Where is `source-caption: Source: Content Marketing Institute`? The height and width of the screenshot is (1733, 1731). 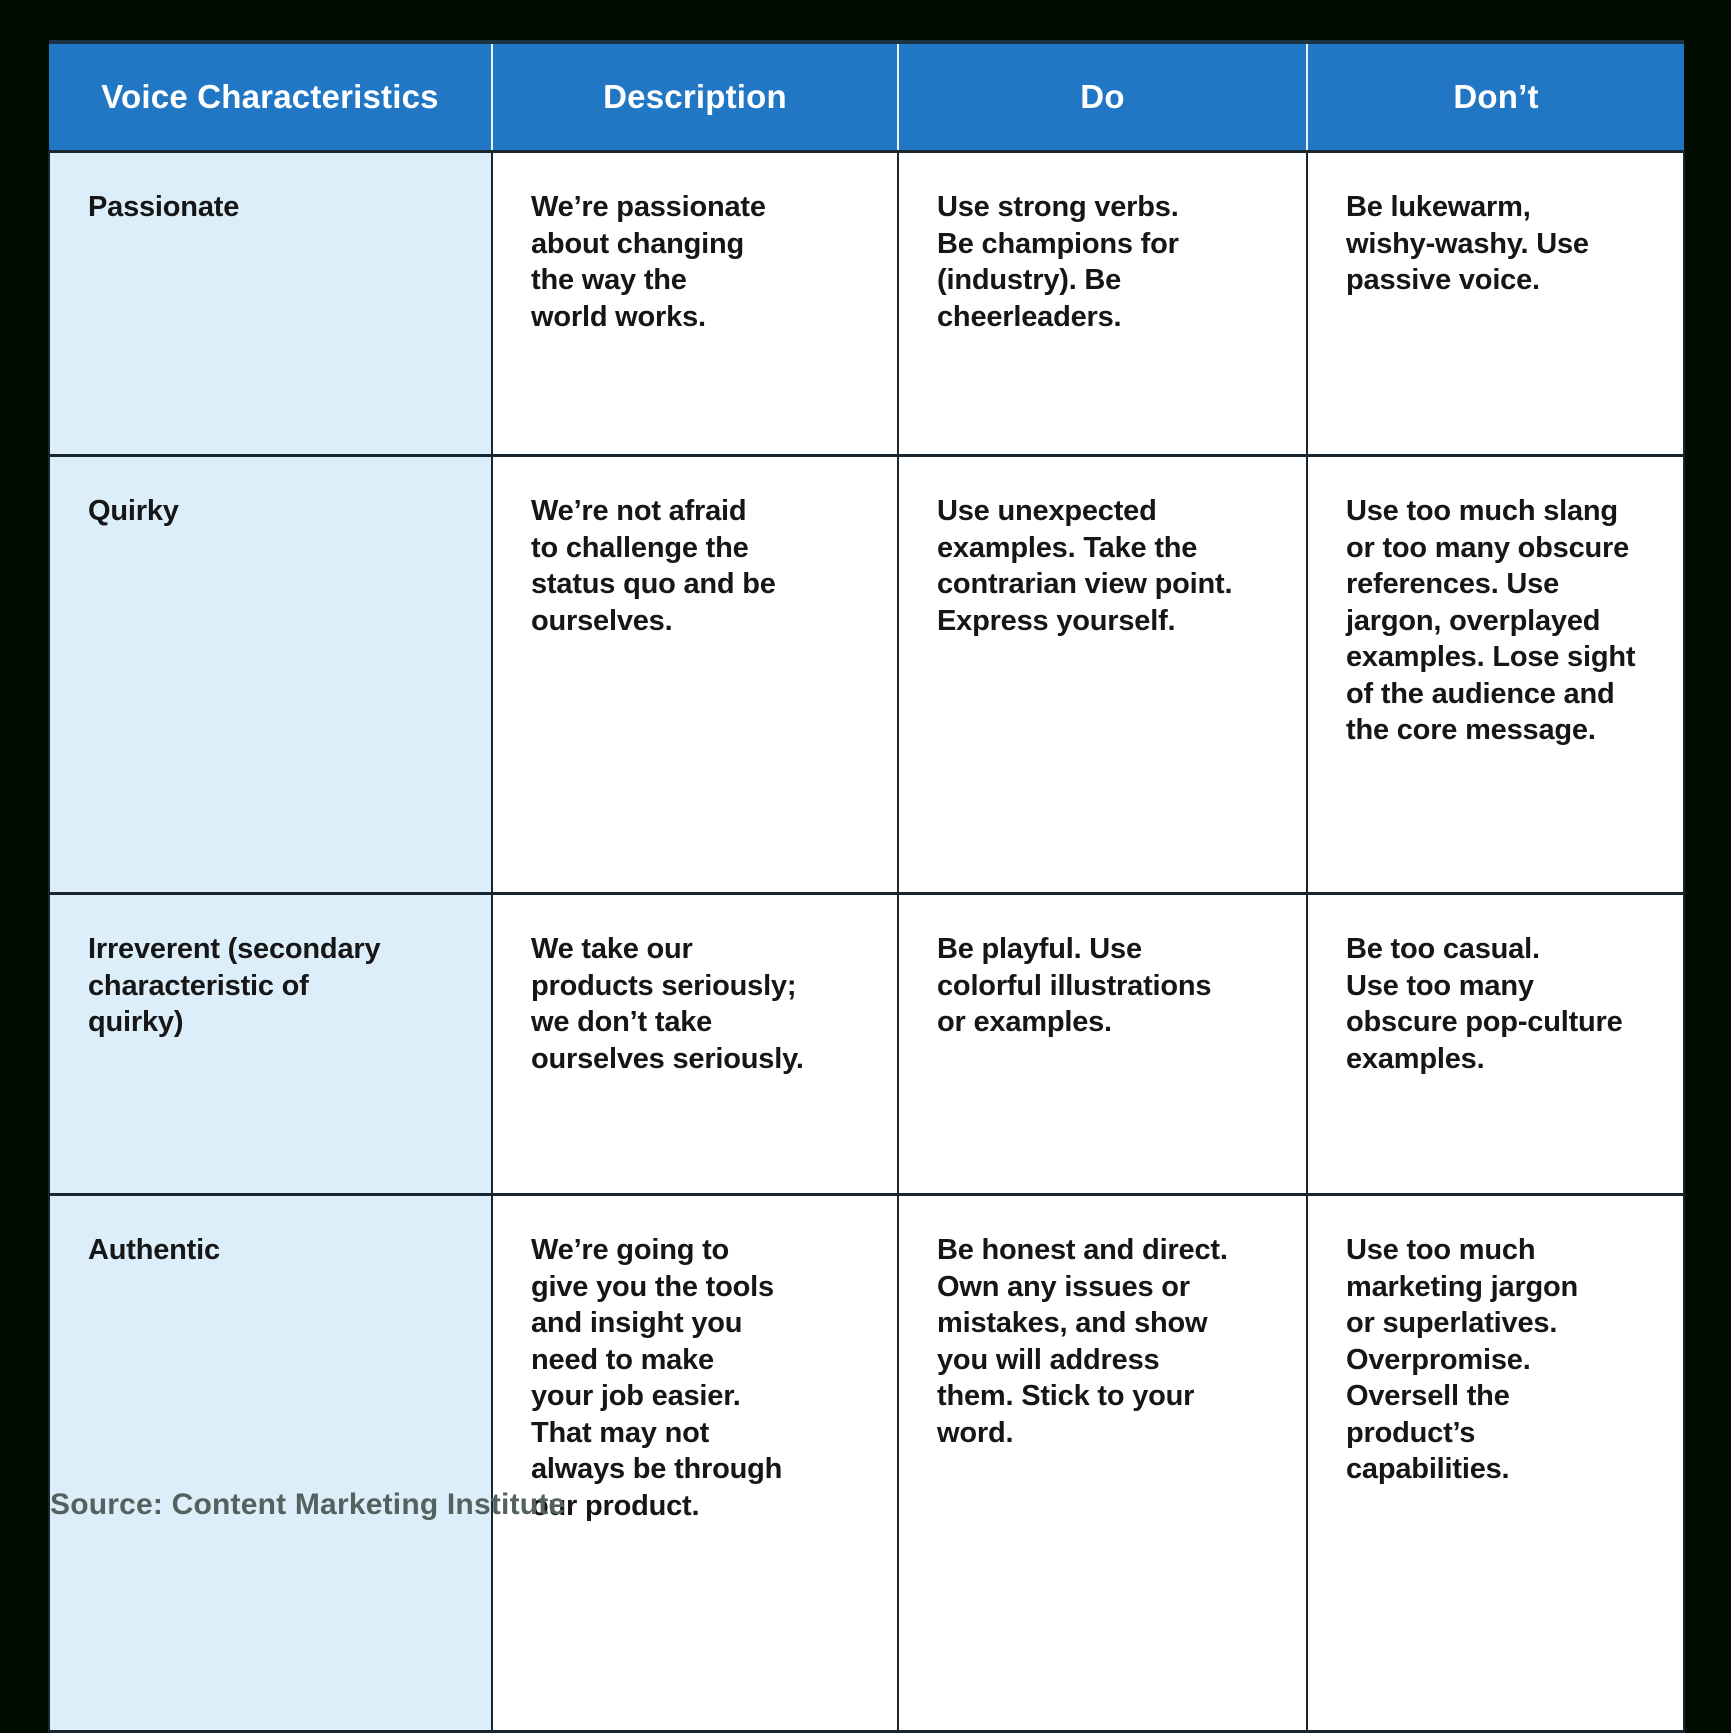 source-caption: Source: Content Marketing Institute is located at coordinates (308, 1504).